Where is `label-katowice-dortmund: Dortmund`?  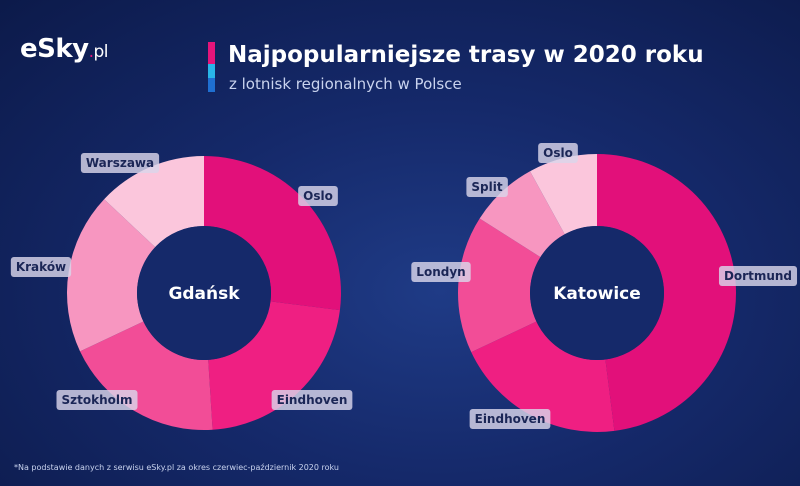 label-katowice-dortmund: Dortmund is located at coordinates (758, 276).